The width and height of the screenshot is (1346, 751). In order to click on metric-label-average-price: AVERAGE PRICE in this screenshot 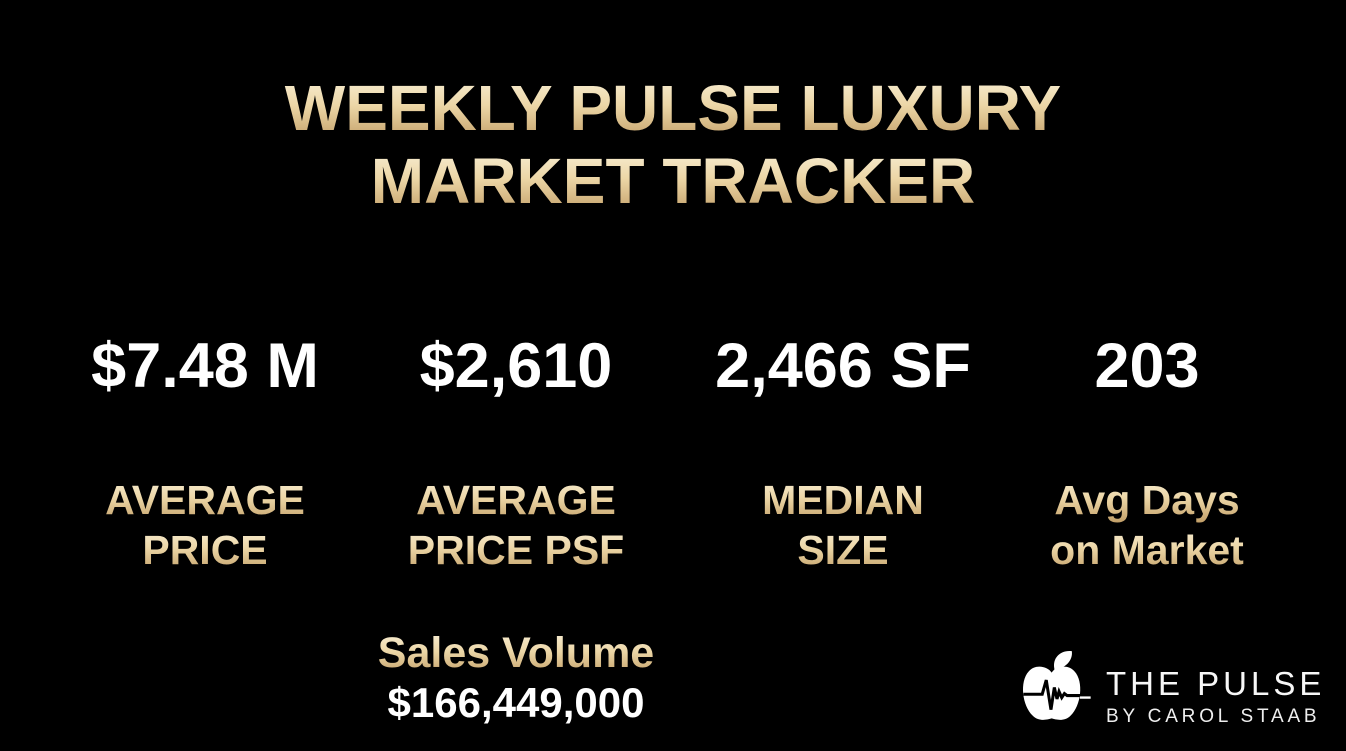, I will do `click(205, 525)`.